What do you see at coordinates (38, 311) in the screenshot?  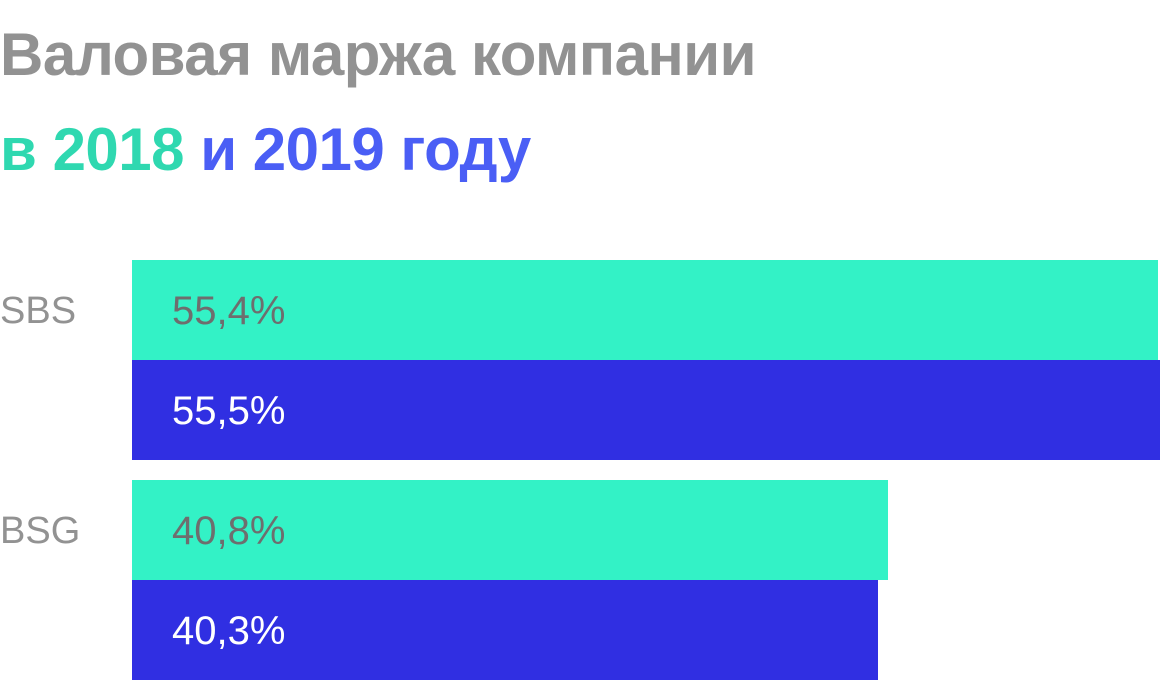 I see `category-label-sbs: SBS` at bounding box center [38, 311].